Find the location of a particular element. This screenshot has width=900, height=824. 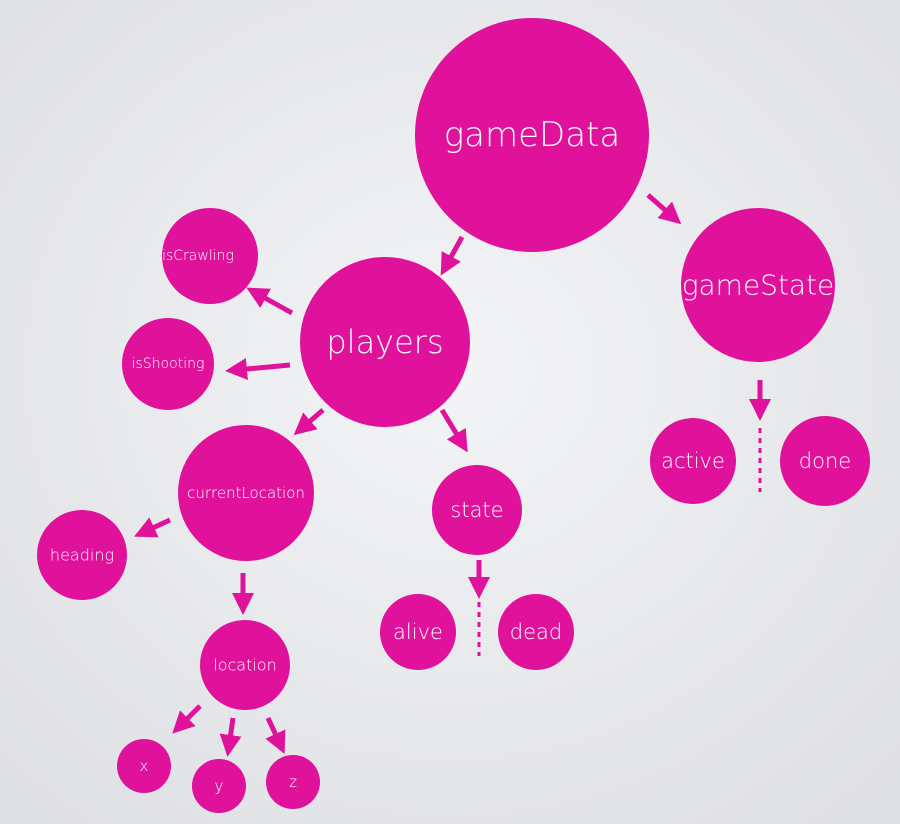

node-label: x is located at coordinates (144, 766).